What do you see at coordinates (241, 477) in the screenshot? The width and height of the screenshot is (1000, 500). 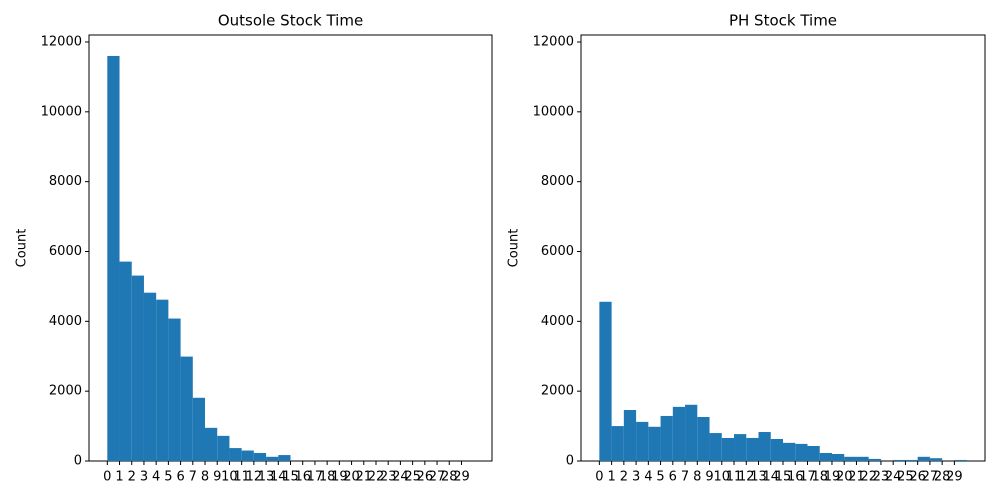 I see `x-tick-label: 11` at bounding box center [241, 477].